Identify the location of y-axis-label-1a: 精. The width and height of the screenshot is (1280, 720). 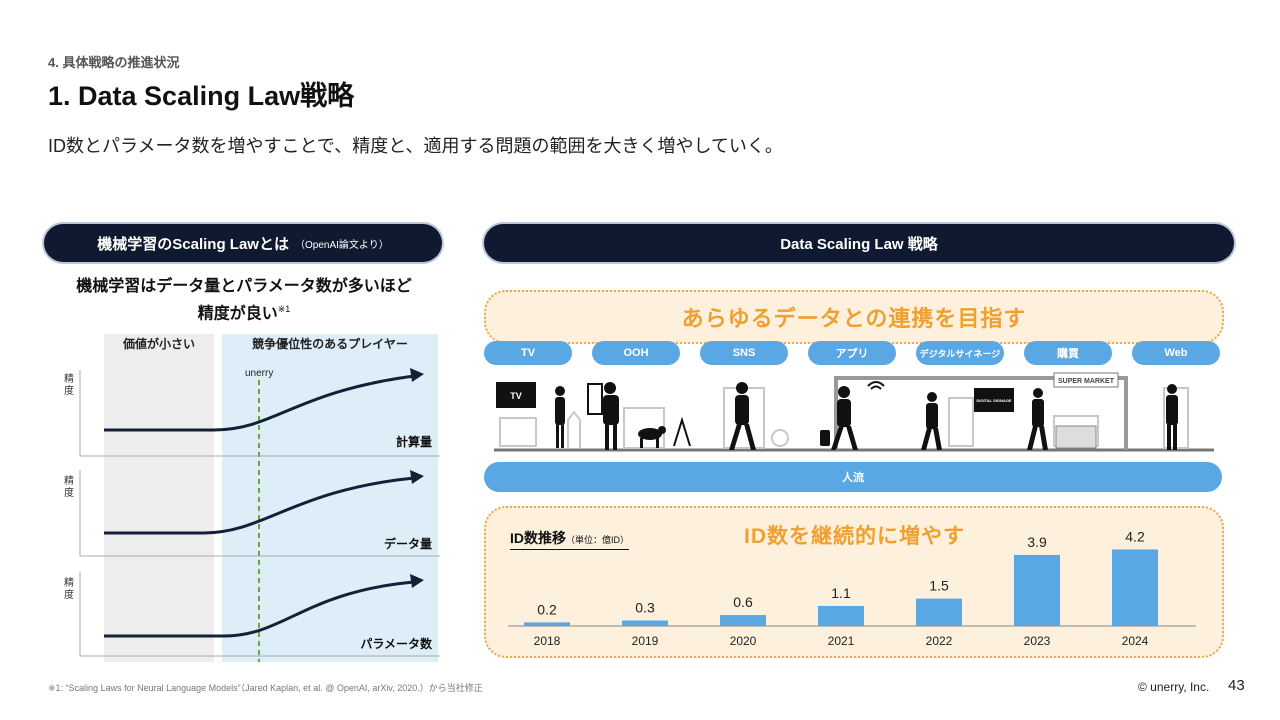
(69, 378).